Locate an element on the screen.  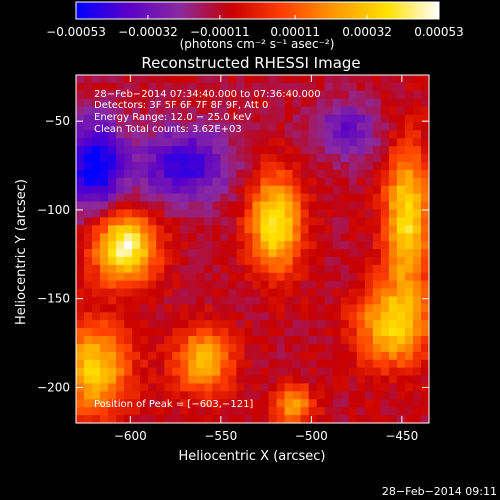
colorbar-tick-label: −0.00011 is located at coordinates (220, 32).